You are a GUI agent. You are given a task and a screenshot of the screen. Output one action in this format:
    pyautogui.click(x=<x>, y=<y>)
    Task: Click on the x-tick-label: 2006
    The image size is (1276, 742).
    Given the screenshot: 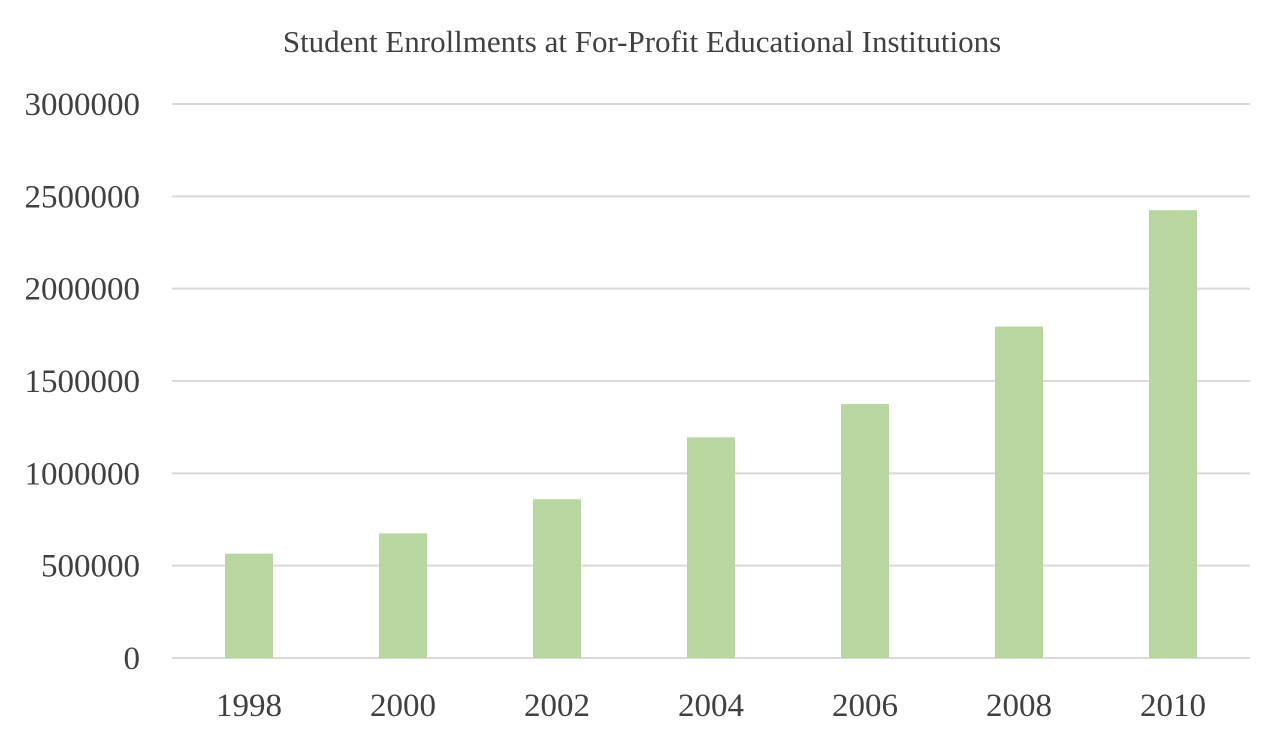 What is the action you would take?
    pyautogui.click(x=865, y=706)
    